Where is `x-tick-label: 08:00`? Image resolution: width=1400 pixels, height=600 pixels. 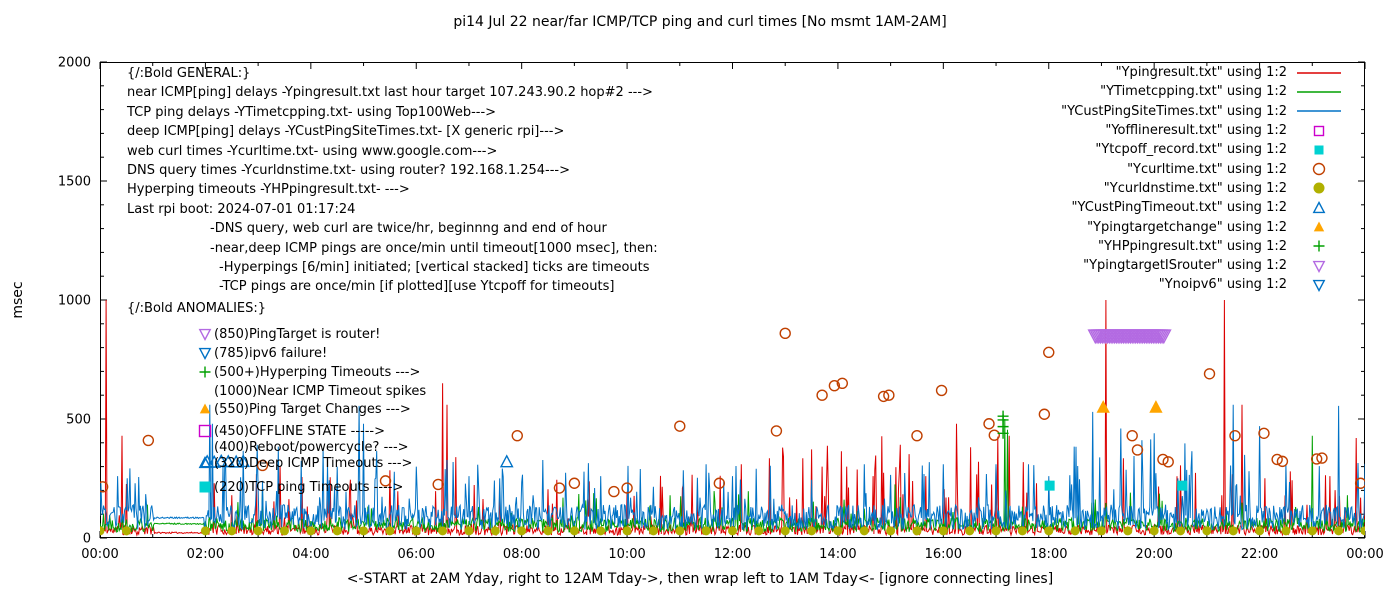
x-tick-label: 08:00 is located at coordinates (521, 554).